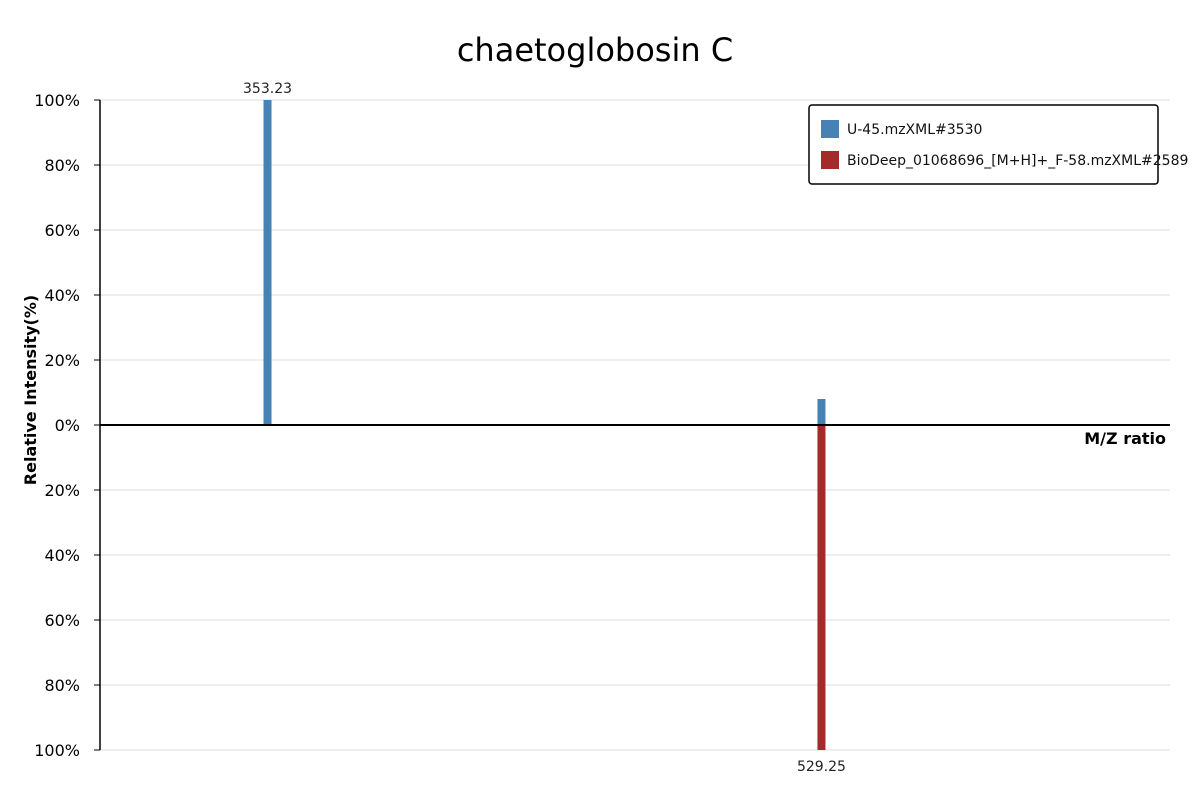 Image resolution: width=1200 pixels, height=800 pixels. I want to click on reference-peak-bar, so click(821, 587).